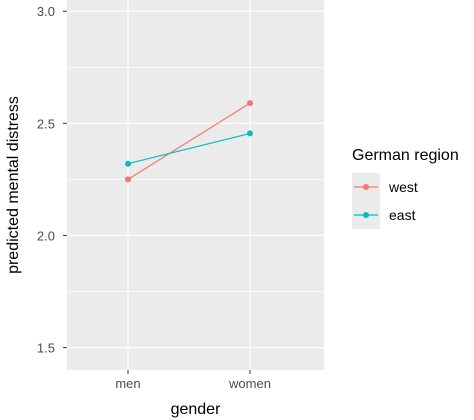 The image size is (474, 420). What do you see at coordinates (384, 215) in the screenshot?
I see `legend-item-east: east` at bounding box center [384, 215].